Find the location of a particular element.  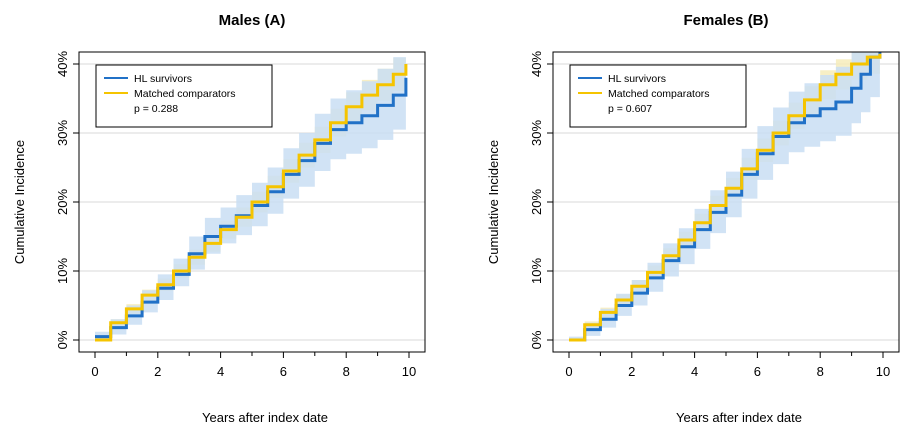

p-value-label: p = 0.288 is located at coordinates (156, 109).